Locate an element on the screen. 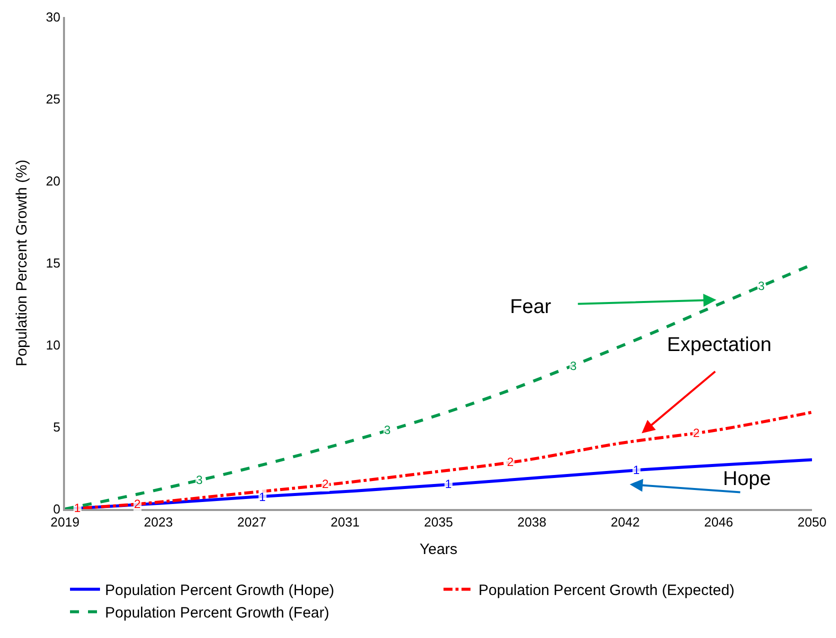 Image resolution: width=836 pixels, height=638 pixels. x-tick-label: 2046 is located at coordinates (719, 522).